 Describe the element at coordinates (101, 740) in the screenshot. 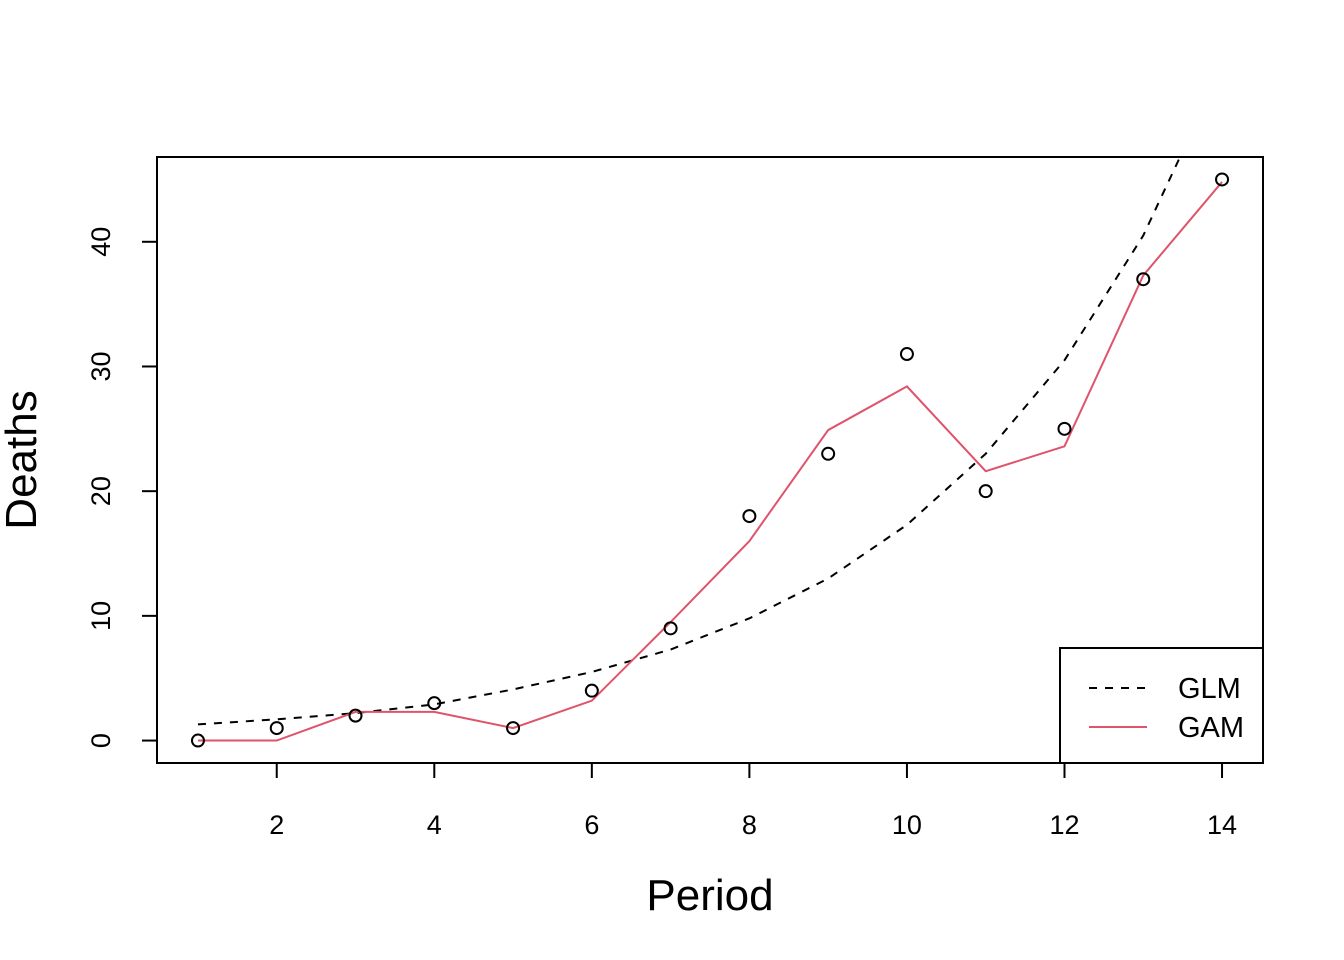

I see `y-tick-label: 0` at that location.